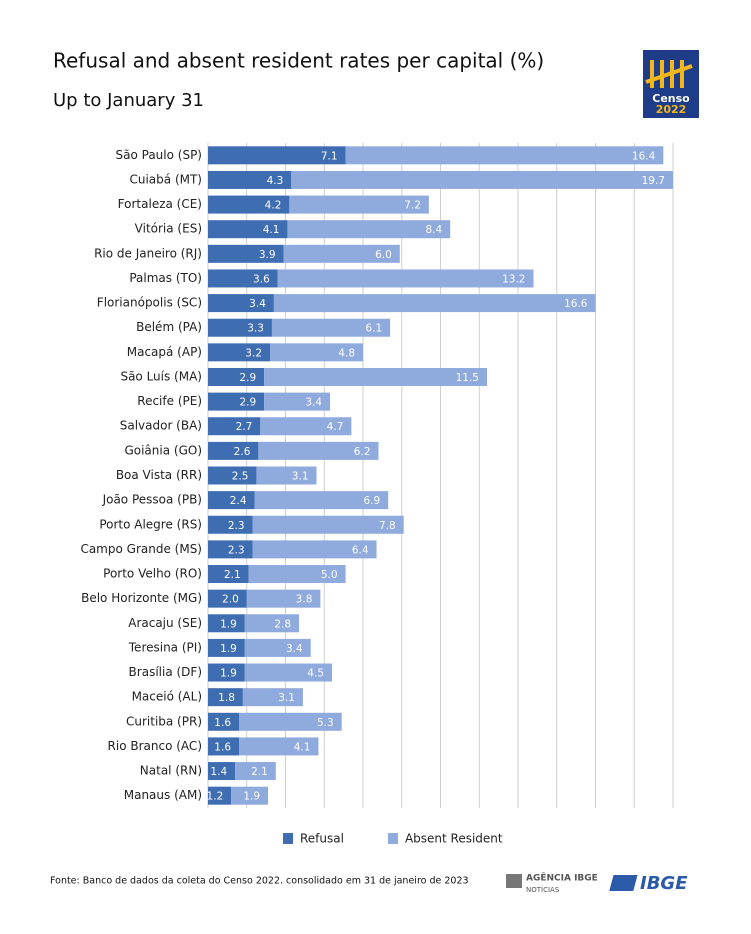 The height and width of the screenshot is (934, 751). Describe the element at coordinates (261, 279) in the screenshot. I see `value-label: 3.6` at that location.